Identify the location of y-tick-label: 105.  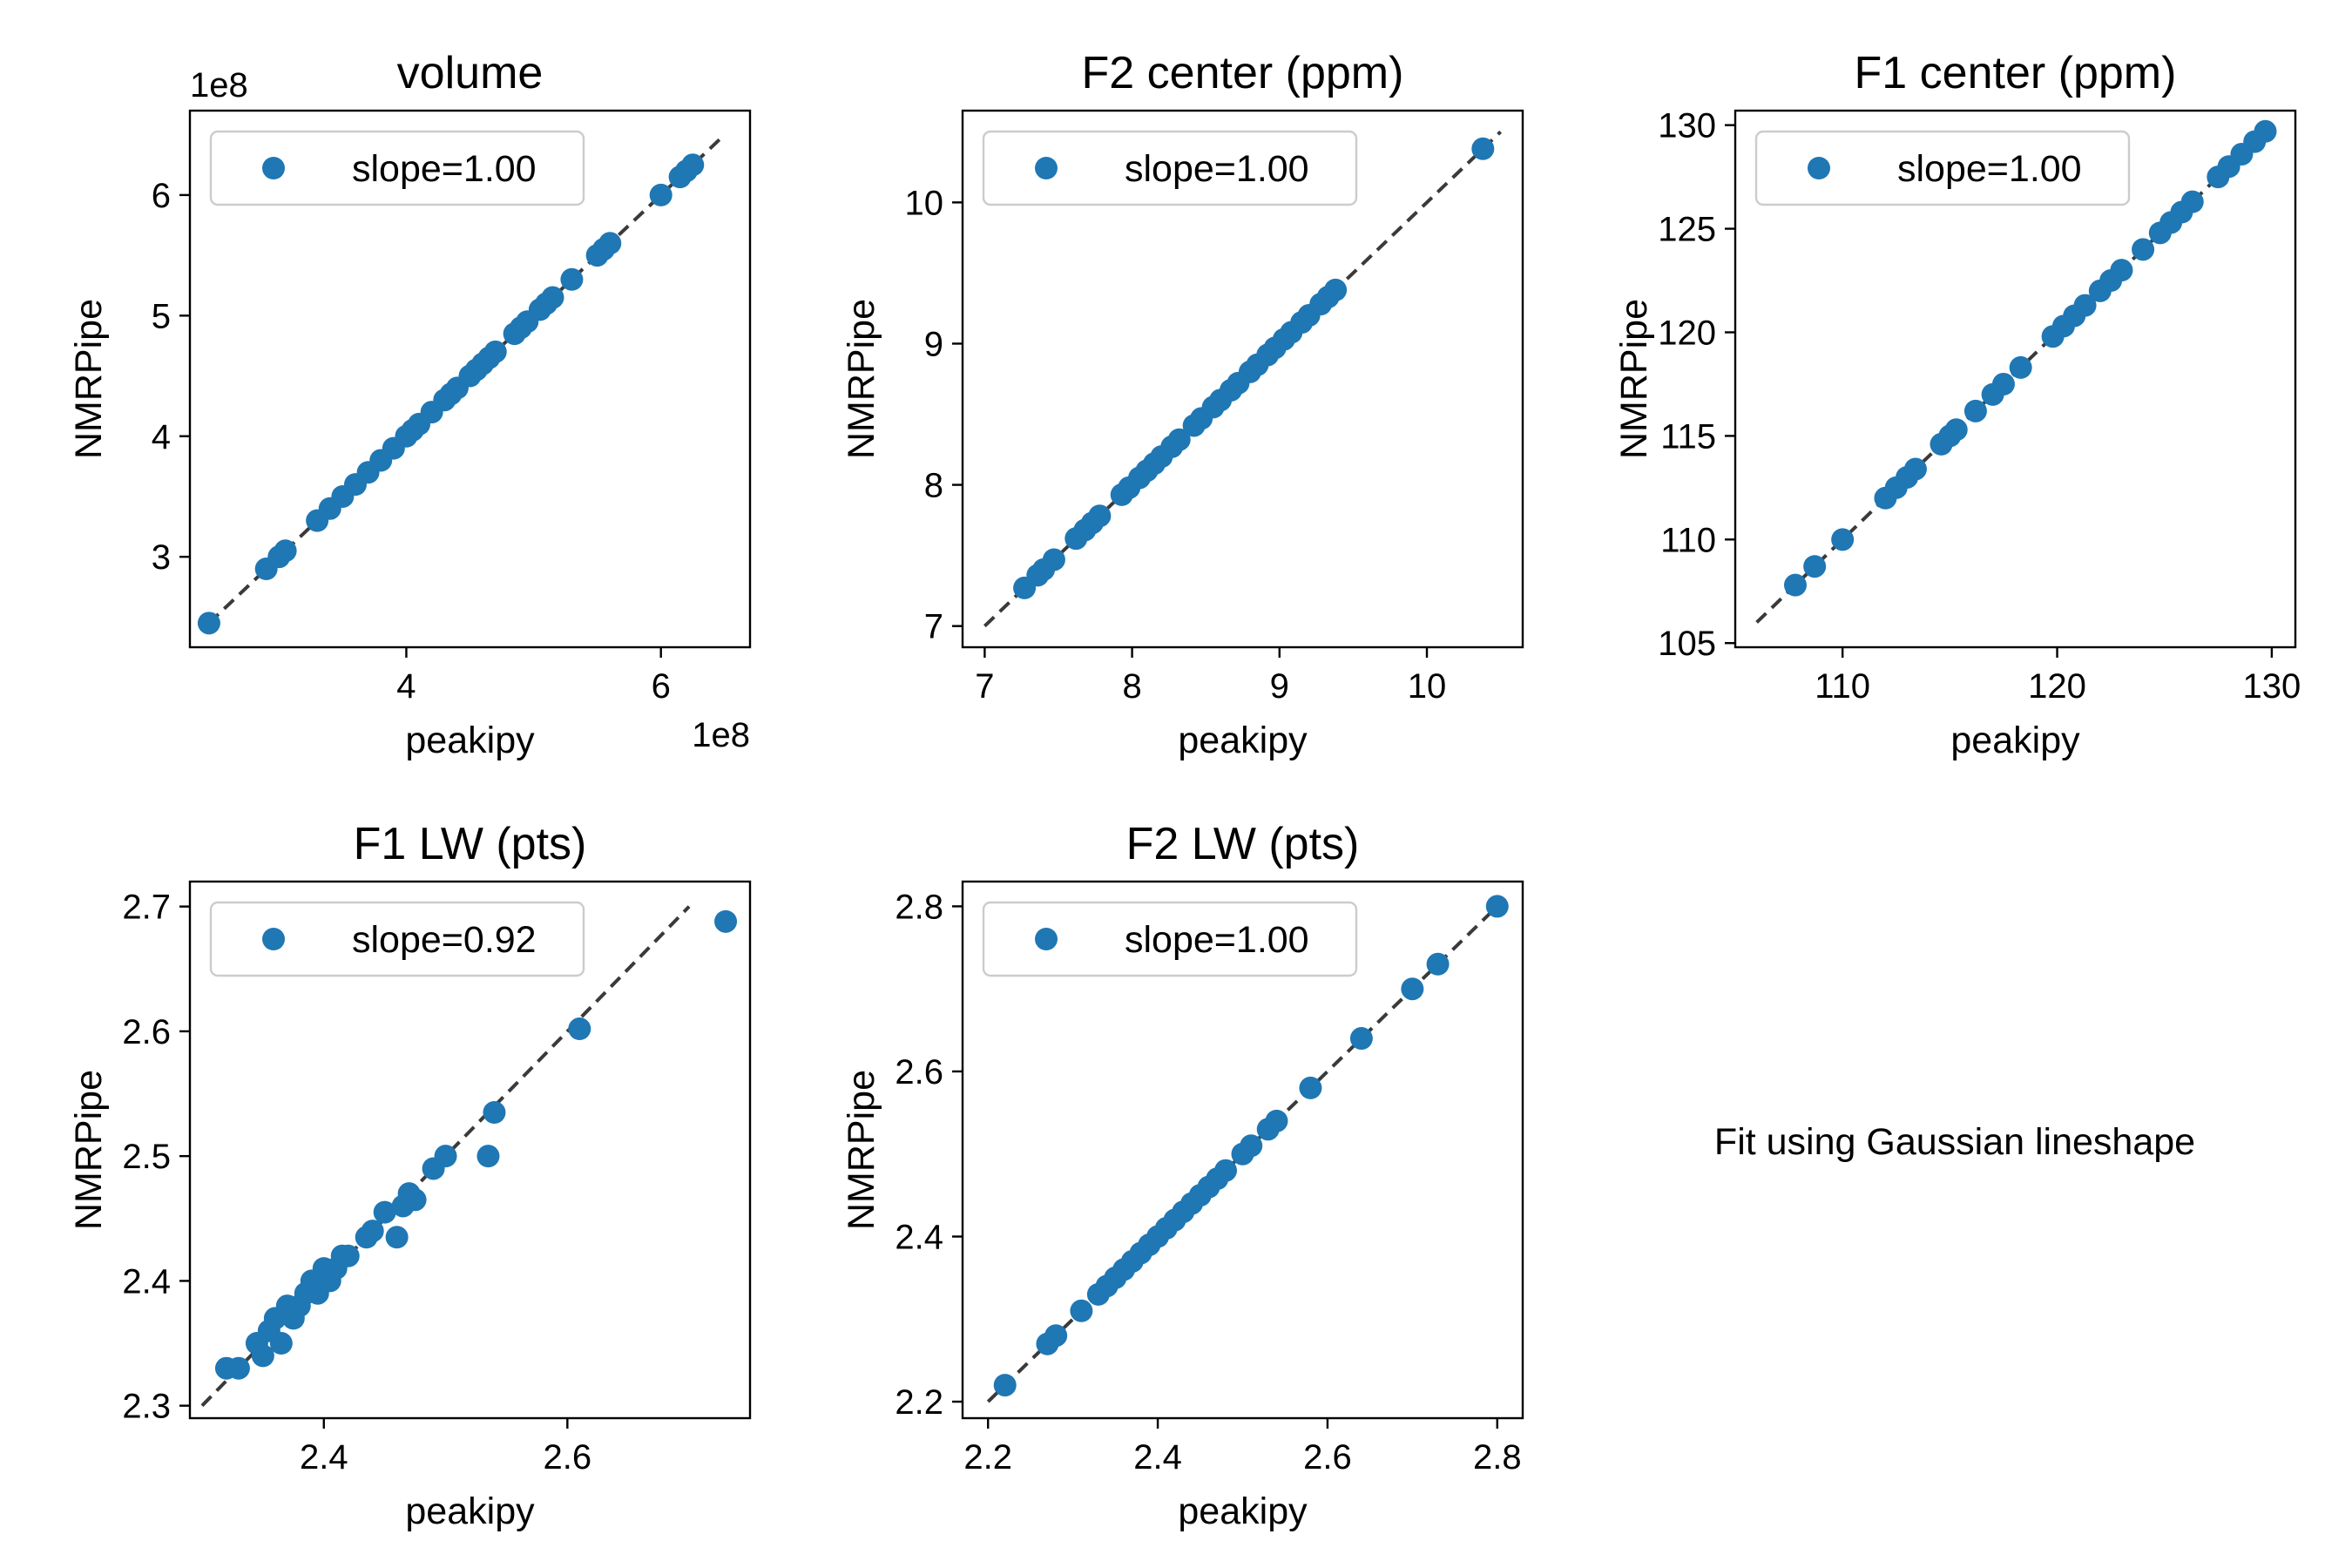
(1687, 644).